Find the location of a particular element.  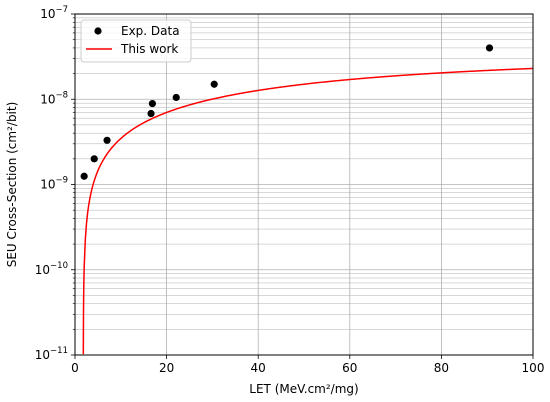

y-tick-label: 10⁻⁸ is located at coordinates (54, 98).